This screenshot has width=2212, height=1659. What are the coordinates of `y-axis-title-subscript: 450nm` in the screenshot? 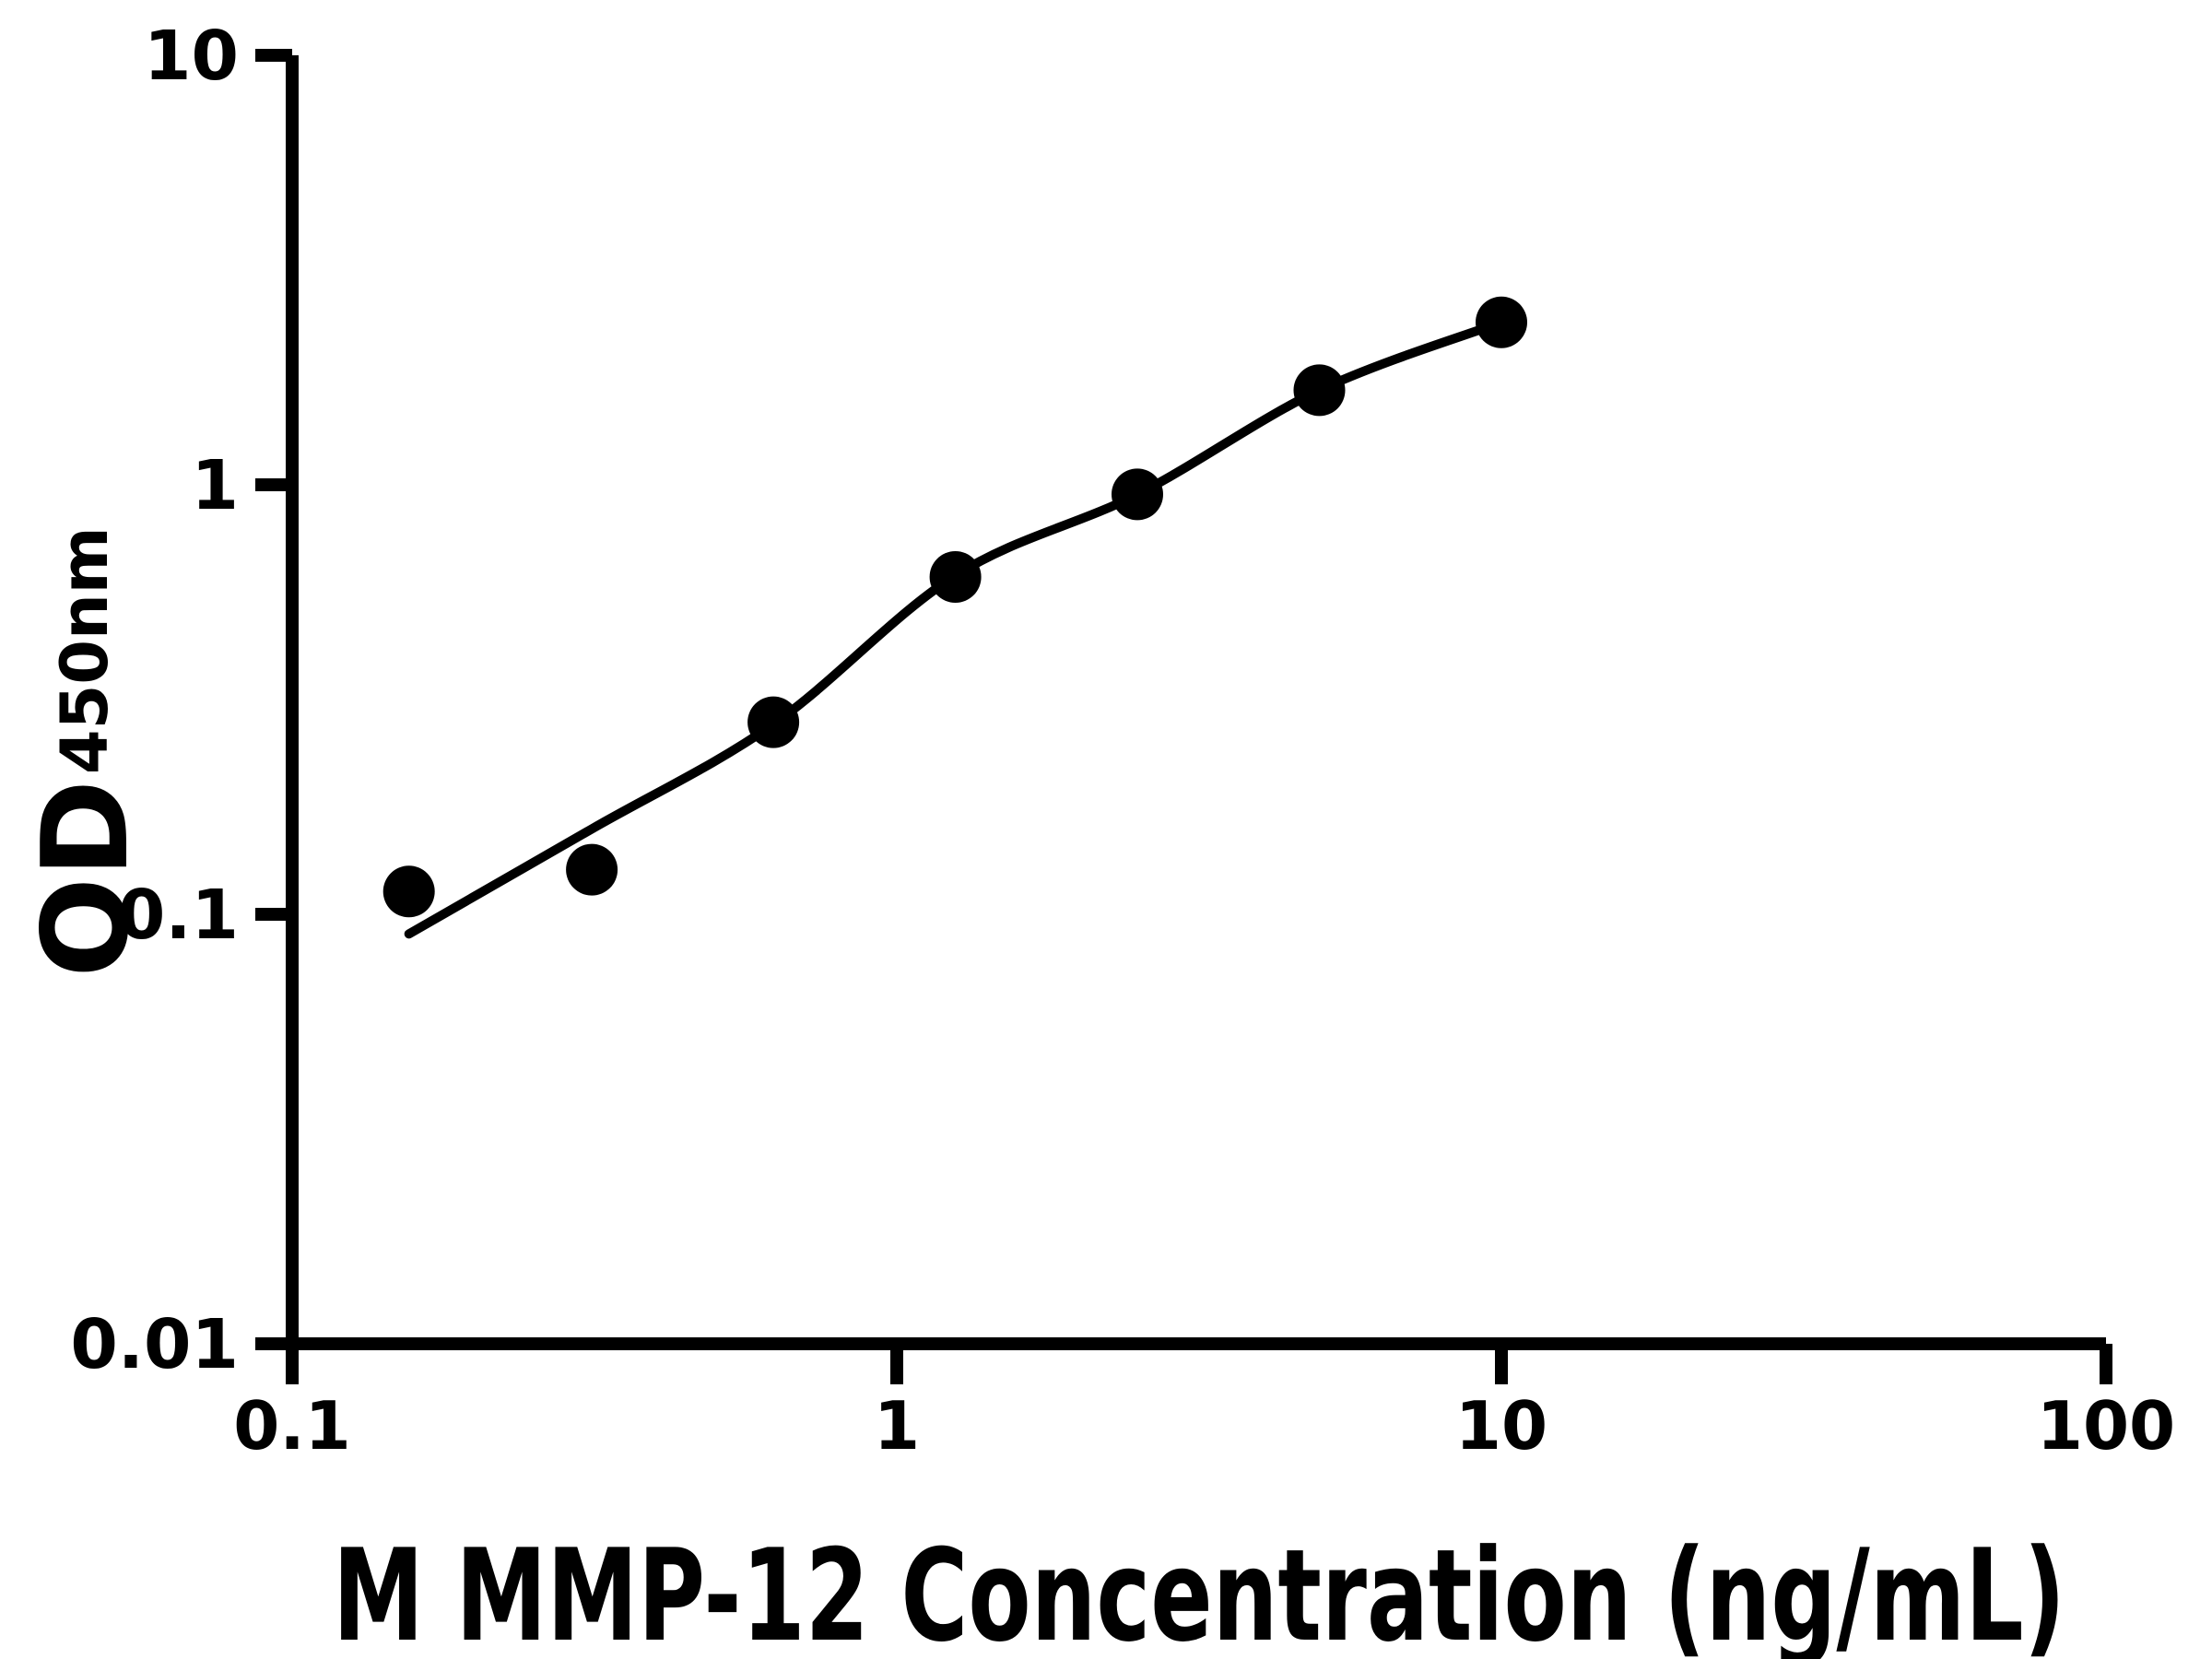 It's located at (85, 650).